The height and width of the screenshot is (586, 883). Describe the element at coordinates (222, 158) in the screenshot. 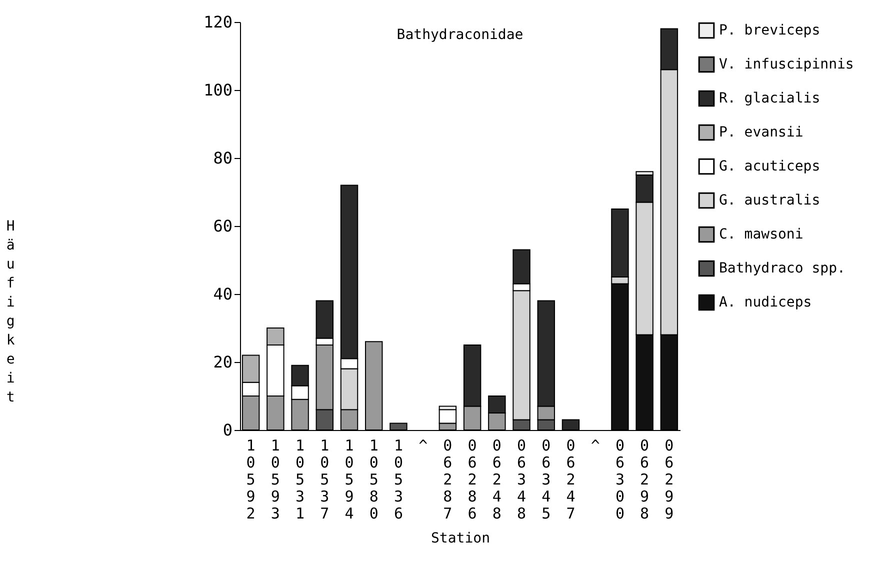

I see `y-tick-label: 80` at that location.